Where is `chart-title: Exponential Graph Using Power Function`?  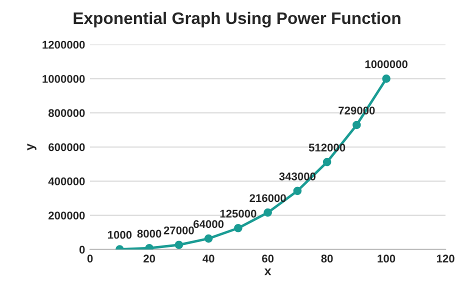
chart-title: Exponential Graph Using Power Function is located at coordinates (237, 20).